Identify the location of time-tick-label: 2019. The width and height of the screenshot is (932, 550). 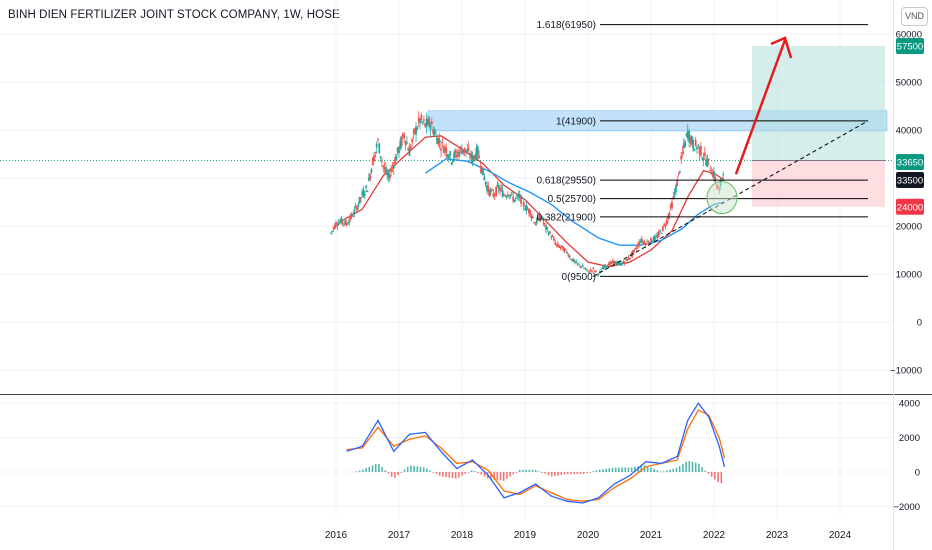
(525, 535).